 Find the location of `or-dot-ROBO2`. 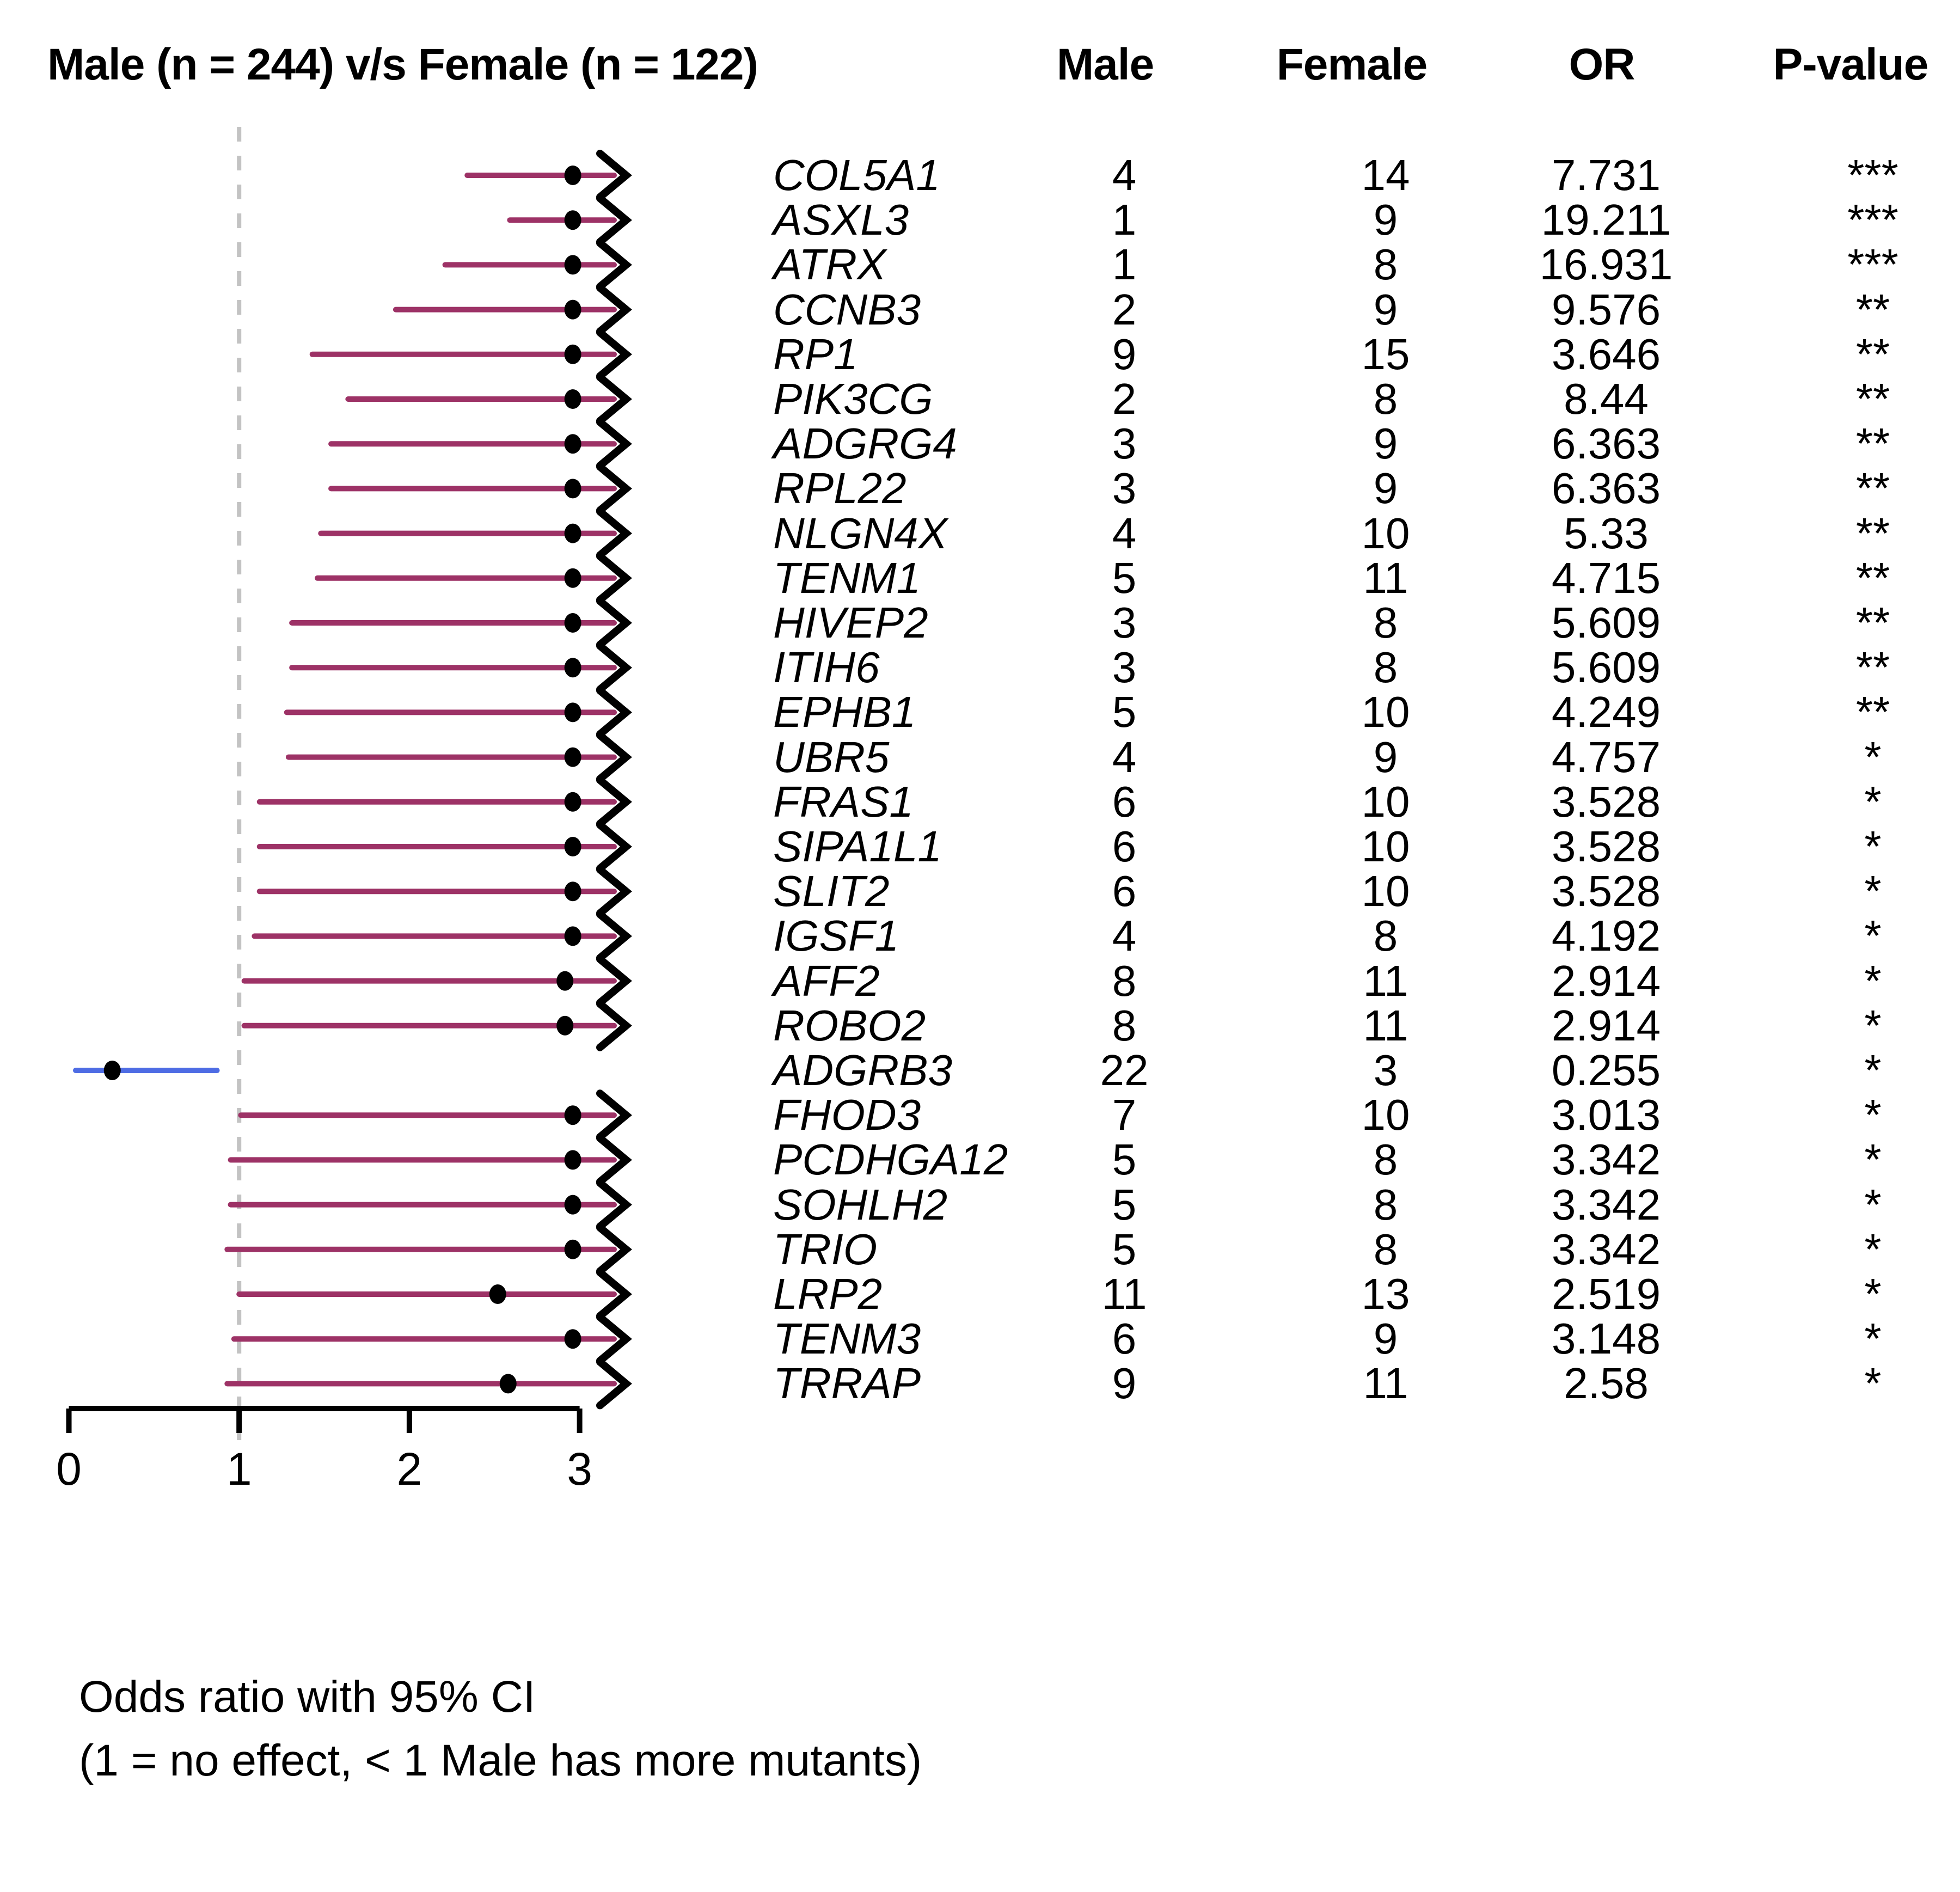

or-dot-ROBO2 is located at coordinates (565, 1025).